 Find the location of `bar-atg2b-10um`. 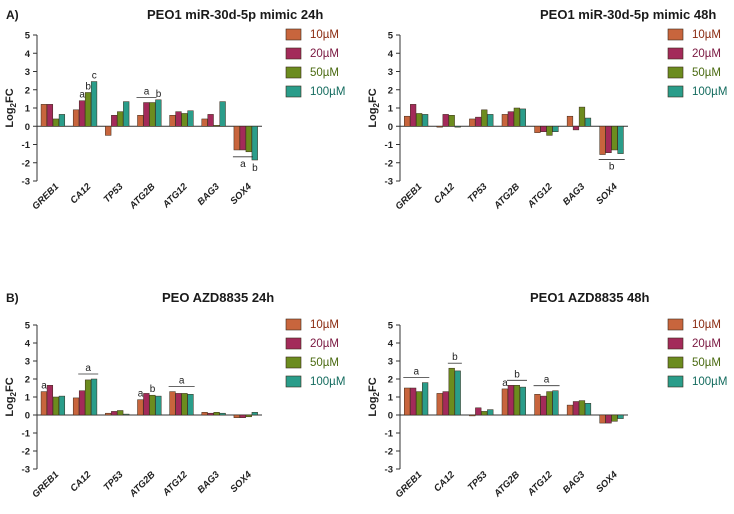

bar-atg2b-10um is located at coordinates (140, 407).